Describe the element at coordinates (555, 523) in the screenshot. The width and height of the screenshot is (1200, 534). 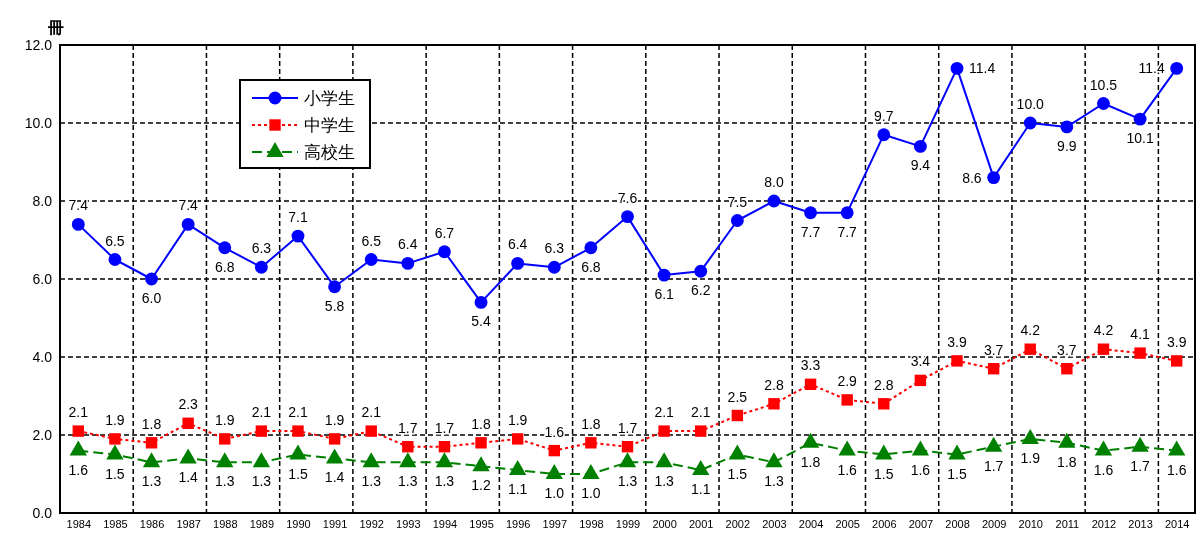
I see `x-tick-label: 1997` at that location.